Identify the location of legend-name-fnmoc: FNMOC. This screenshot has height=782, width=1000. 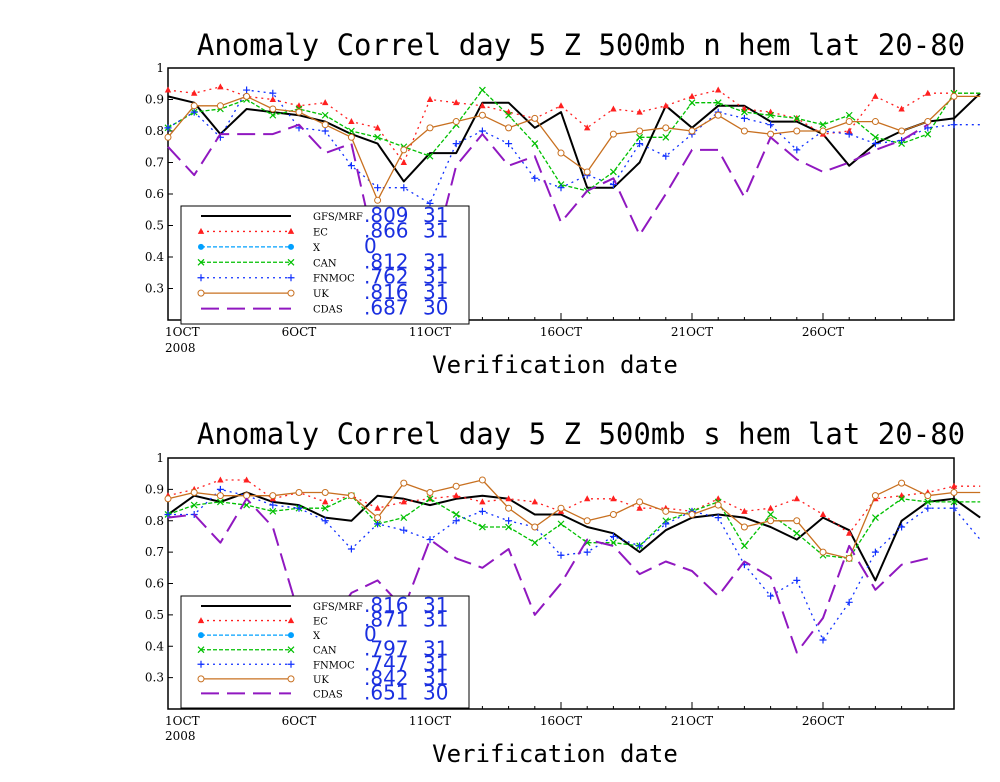
(334, 279).